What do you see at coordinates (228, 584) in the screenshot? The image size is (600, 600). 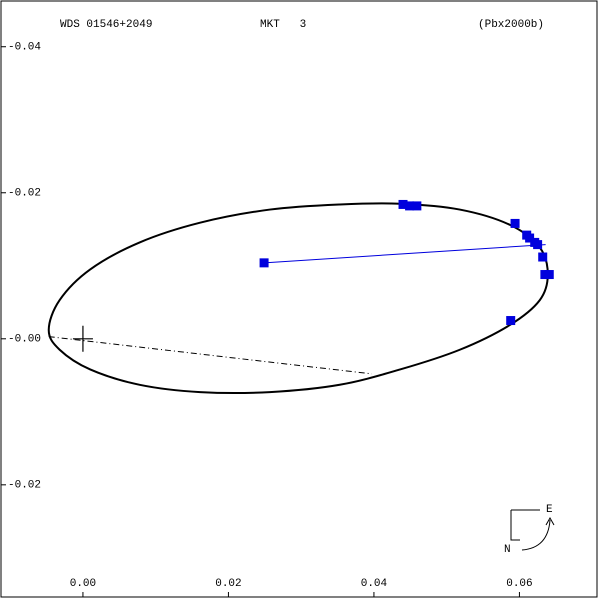 I see `x-tick-label: 0.02` at bounding box center [228, 584].